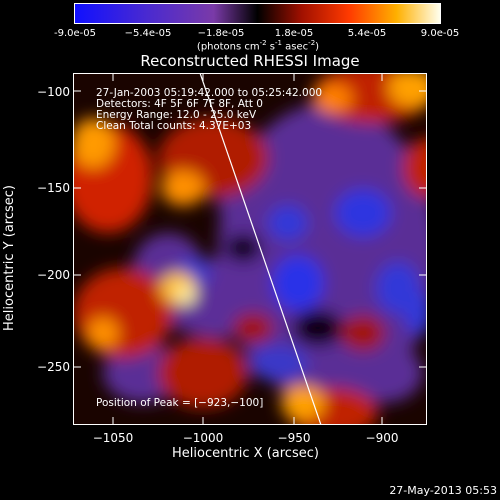  I want to click on x-axis-label: Heliocentric X (arcsec), so click(245, 453).